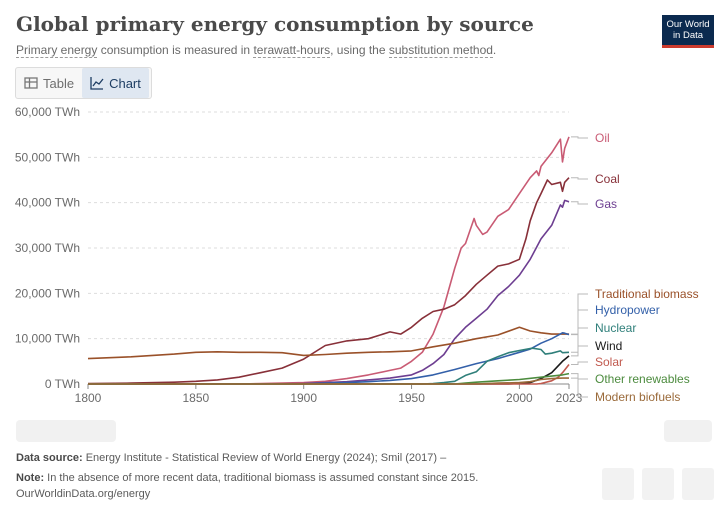 This screenshot has width=728, height=518. I want to click on share-button, so click(618, 484).